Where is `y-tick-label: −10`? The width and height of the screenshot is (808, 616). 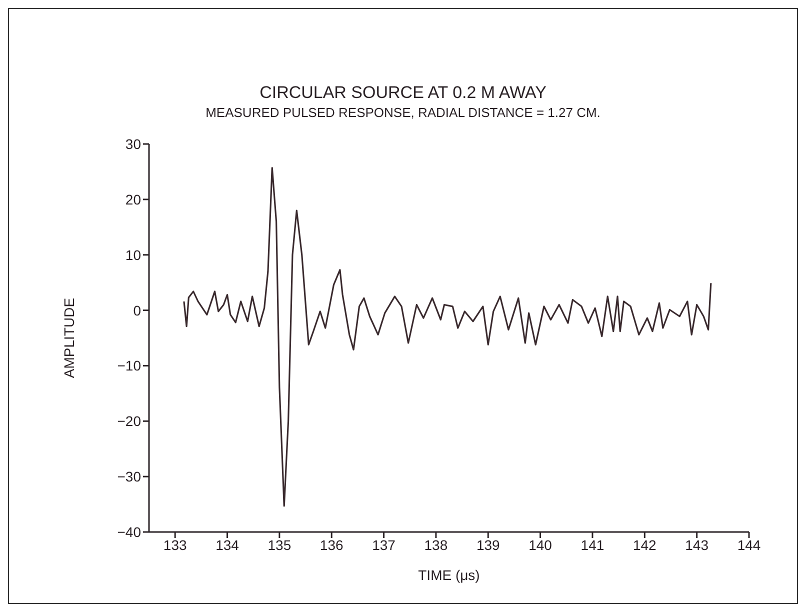 y-tick-label: −10 is located at coordinates (129, 366).